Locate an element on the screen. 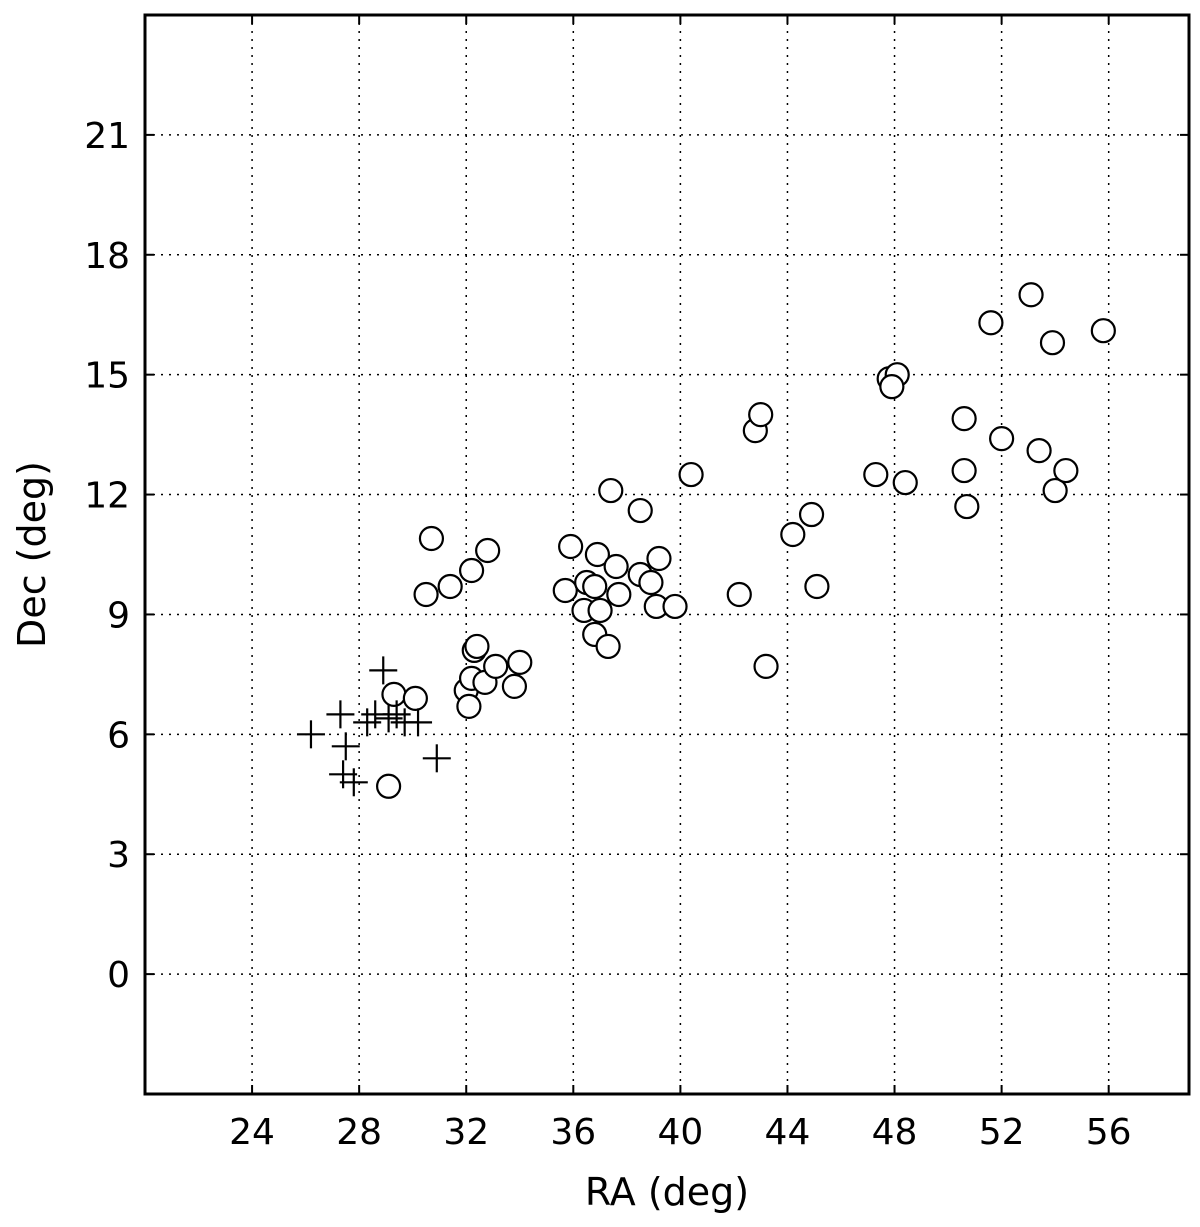 The width and height of the screenshot is (1200, 1227). y-tick-label: 0 is located at coordinates (118, 975).